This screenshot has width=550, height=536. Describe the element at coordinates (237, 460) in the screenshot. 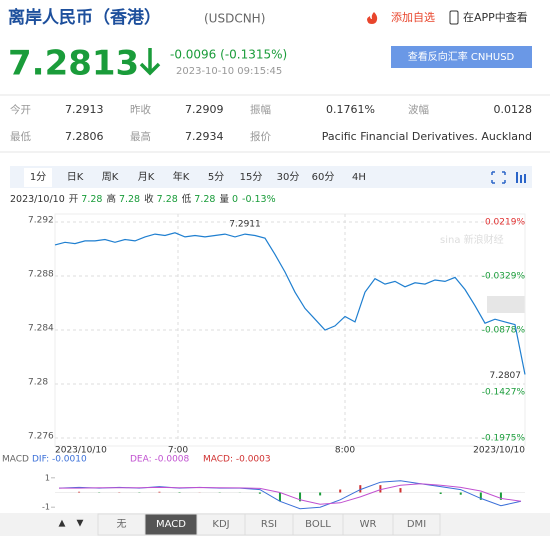

I see `macd-header: MACD: -0.0003` at that location.